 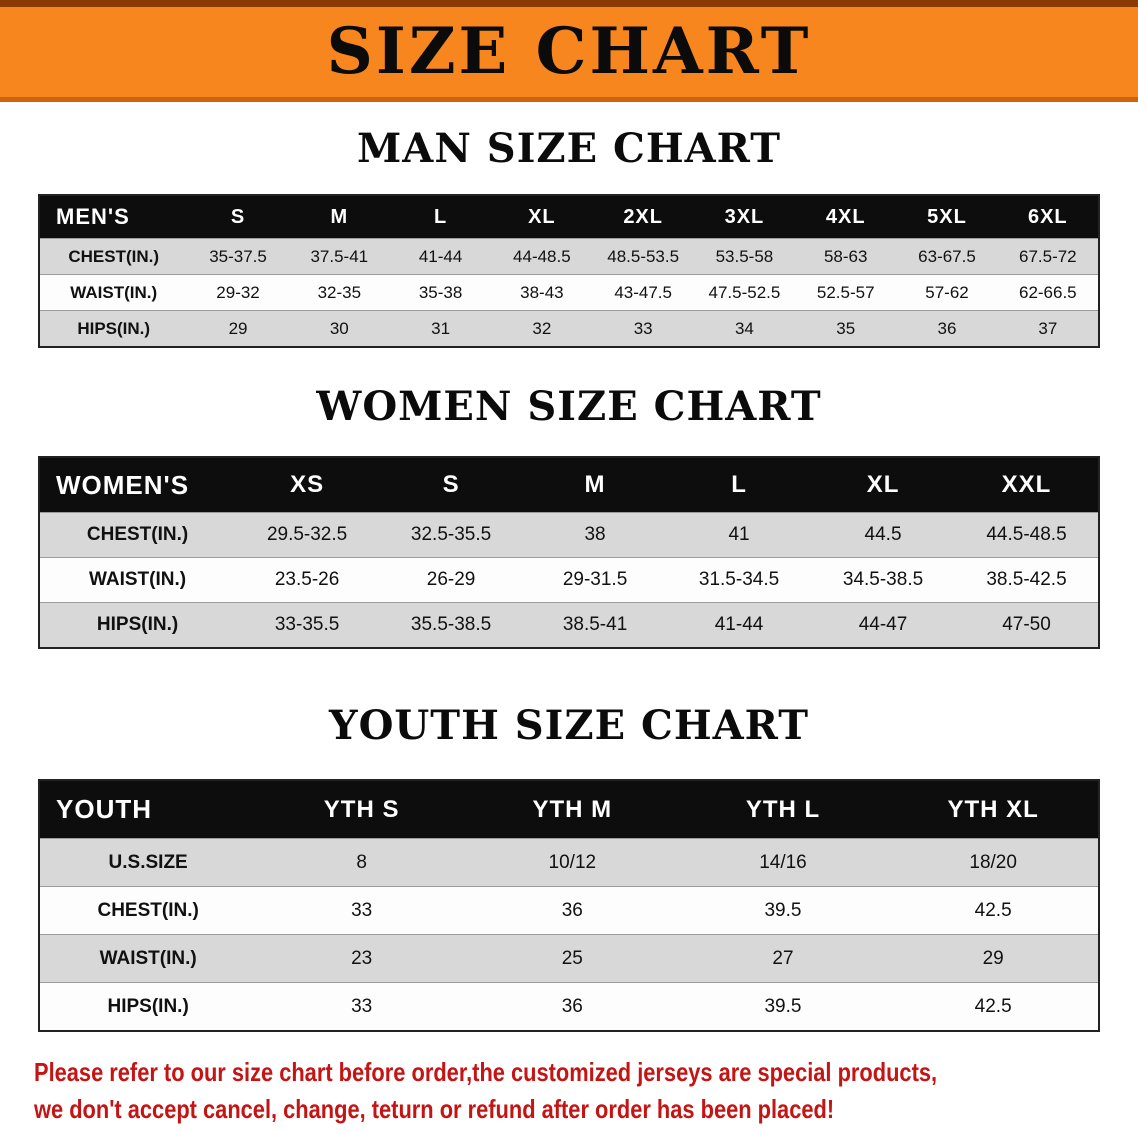 What do you see at coordinates (595, 625) in the screenshot?
I see `measurement-value: 38.5-41` at bounding box center [595, 625].